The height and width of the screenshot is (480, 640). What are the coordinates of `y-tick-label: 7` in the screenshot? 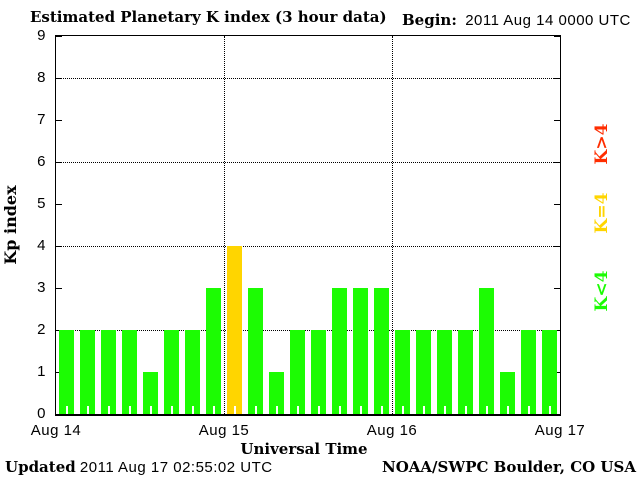 It's located at (41, 119).